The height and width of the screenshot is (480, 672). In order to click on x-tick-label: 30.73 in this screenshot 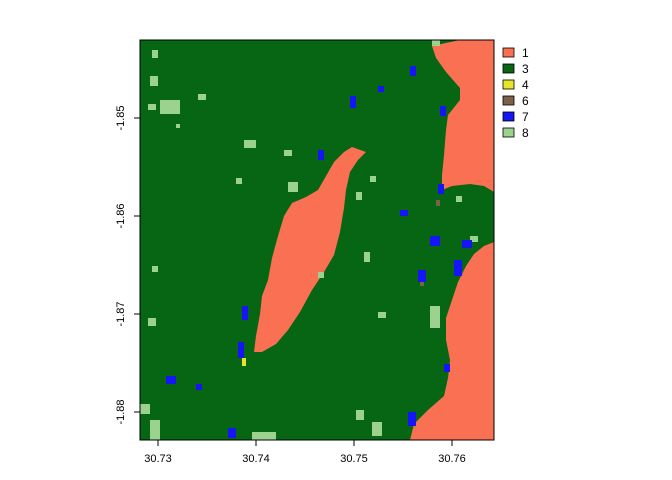, I will do `click(158, 459)`.